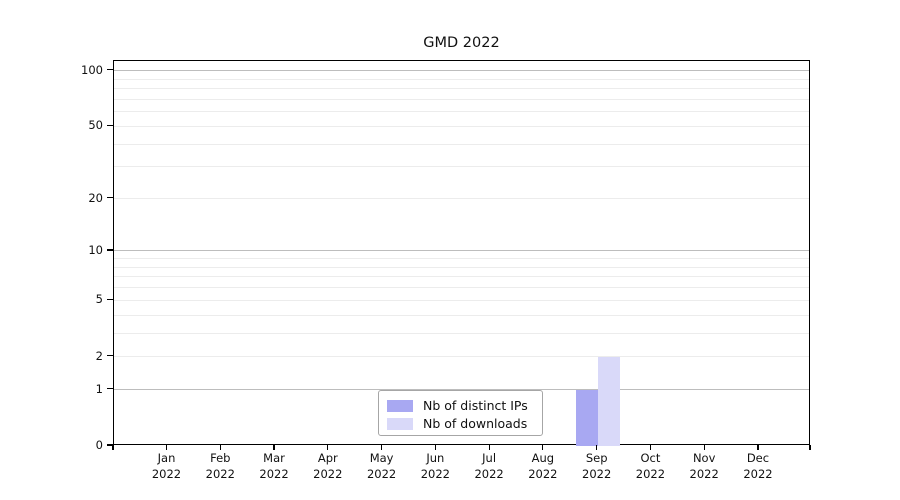  I want to click on x-tick-label-mar-2022: Mar 2022, so click(274, 466).